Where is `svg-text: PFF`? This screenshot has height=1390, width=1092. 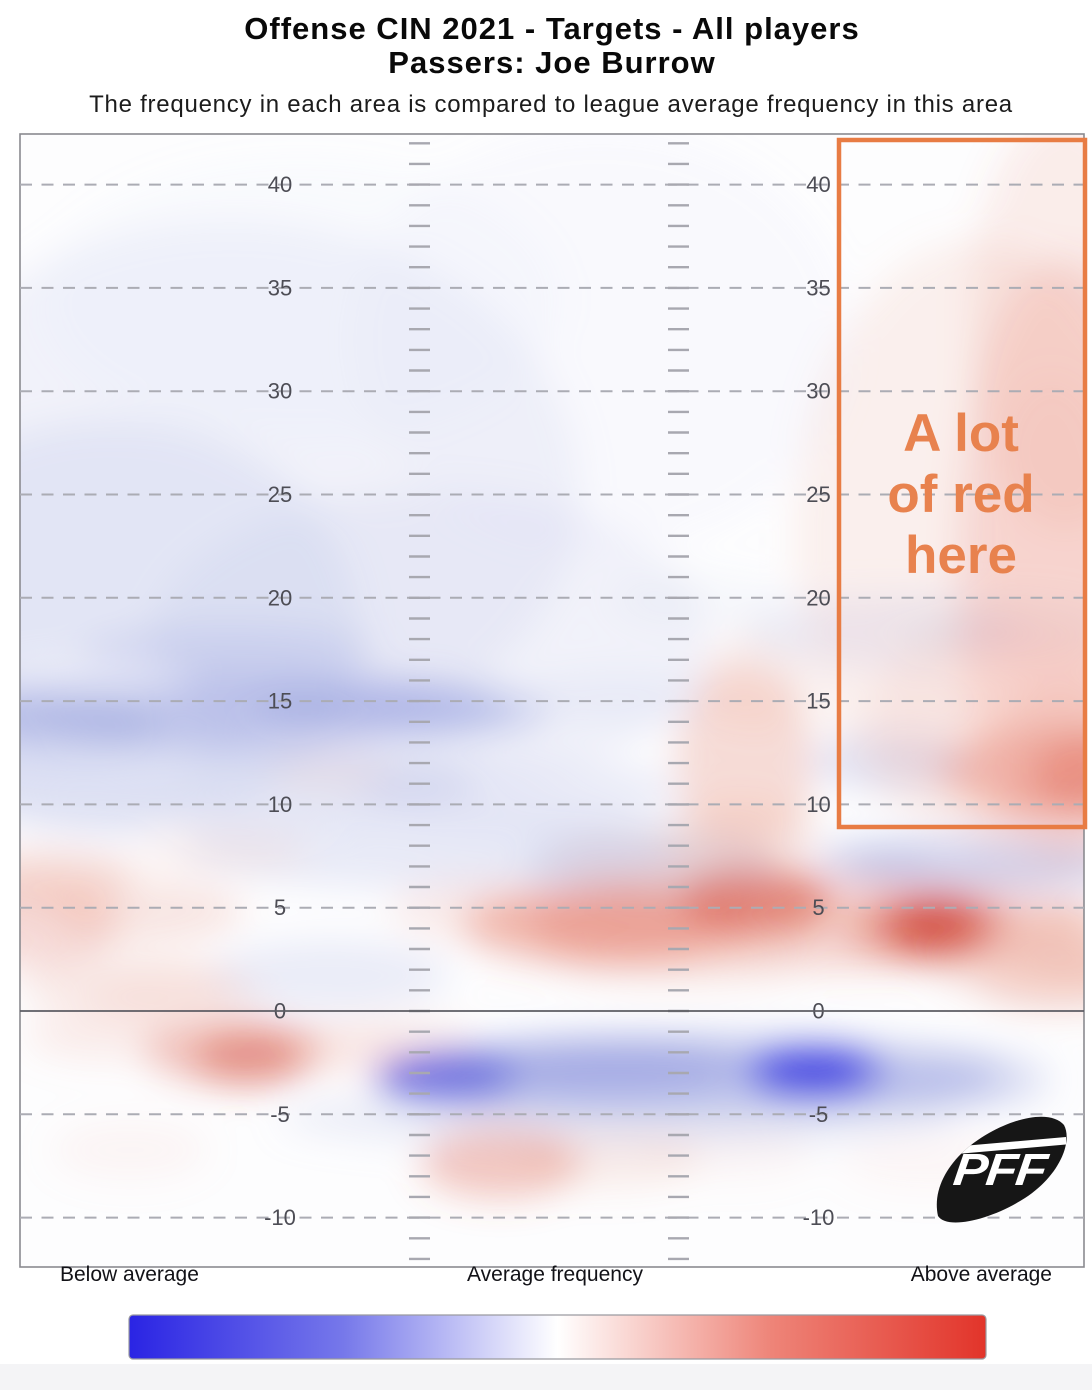 svg-text: PFF is located at coordinates (1001, 1170).